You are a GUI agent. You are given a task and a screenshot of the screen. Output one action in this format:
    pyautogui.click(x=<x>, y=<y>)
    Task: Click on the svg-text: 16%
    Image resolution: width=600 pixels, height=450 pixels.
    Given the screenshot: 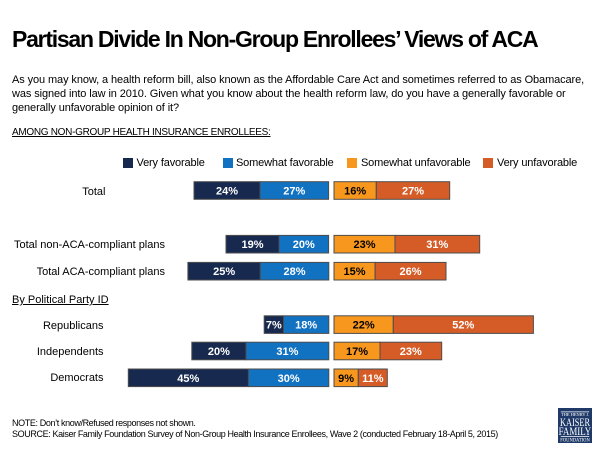 What is the action you would take?
    pyautogui.click(x=355, y=192)
    